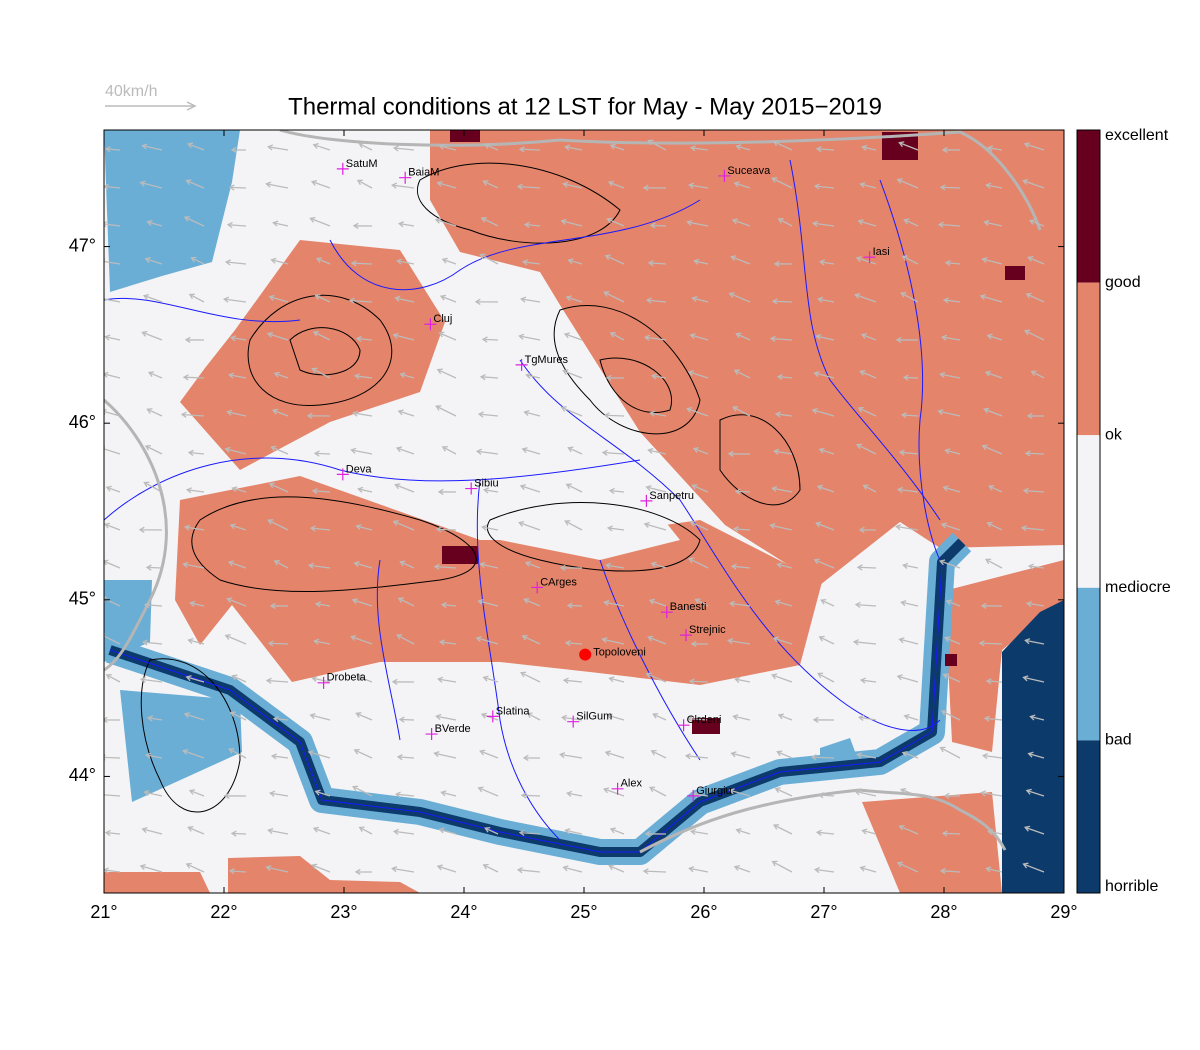  What do you see at coordinates (1123, 511) in the screenshot?
I see `colorbar: excellent good ok mediocre bad horrible` at bounding box center [1123, 511].